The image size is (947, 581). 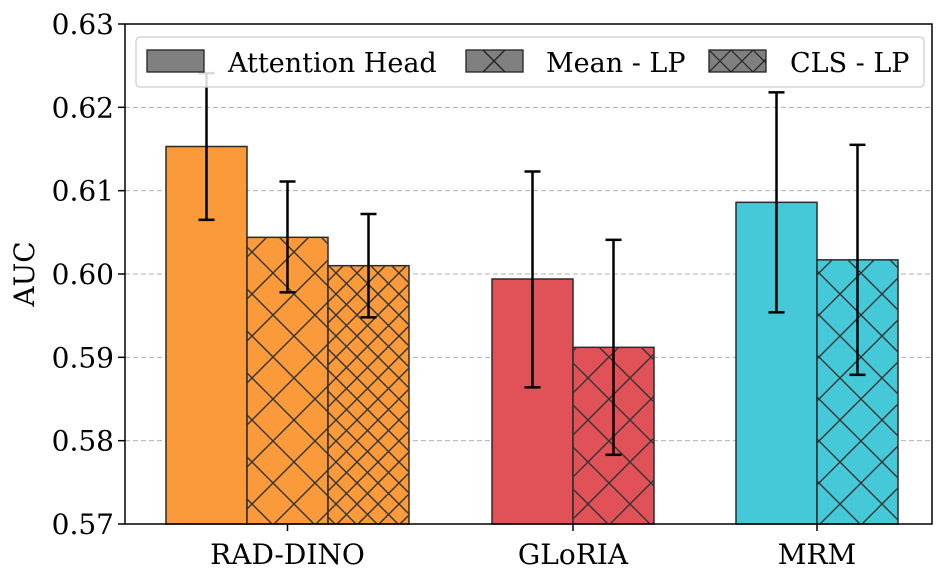 I want to click on x-tick-label-gloria: GLoRIA, so click(x=573, y=554).